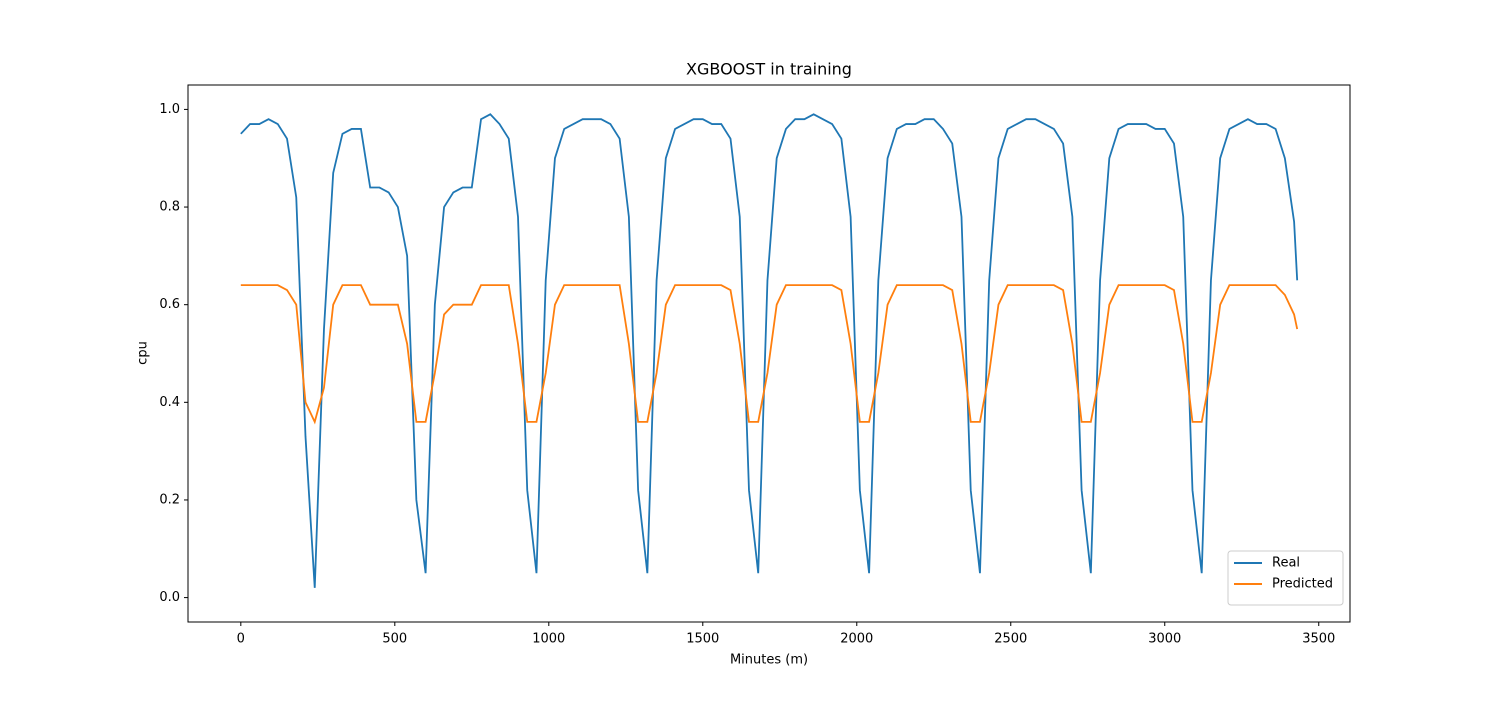  What do you see at coordinates (1318, 639) in the screenshot?
I see `x-tick-label: 3500` at bounding box center [1318, 639].